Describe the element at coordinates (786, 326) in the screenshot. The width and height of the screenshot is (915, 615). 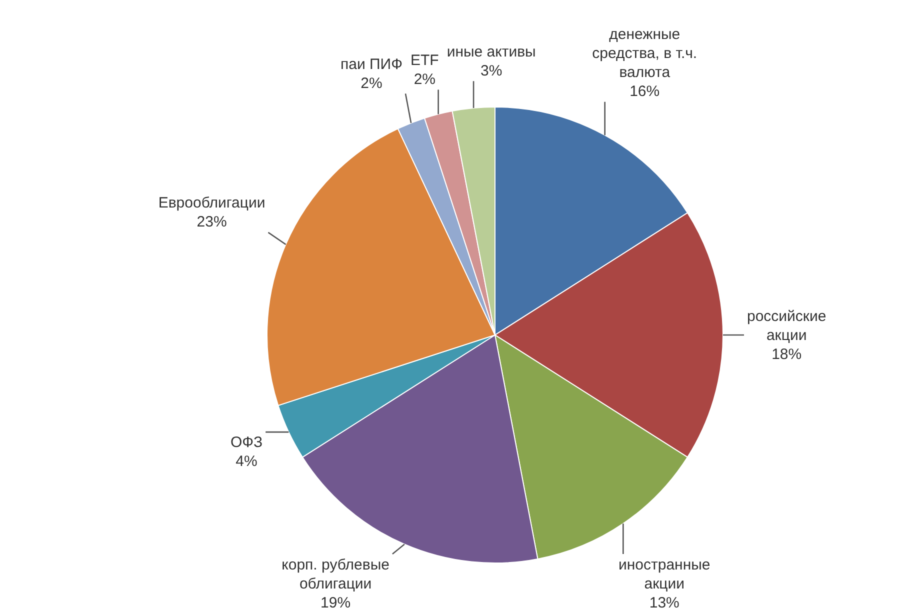
I see `slice-label: российские акции` at that location.